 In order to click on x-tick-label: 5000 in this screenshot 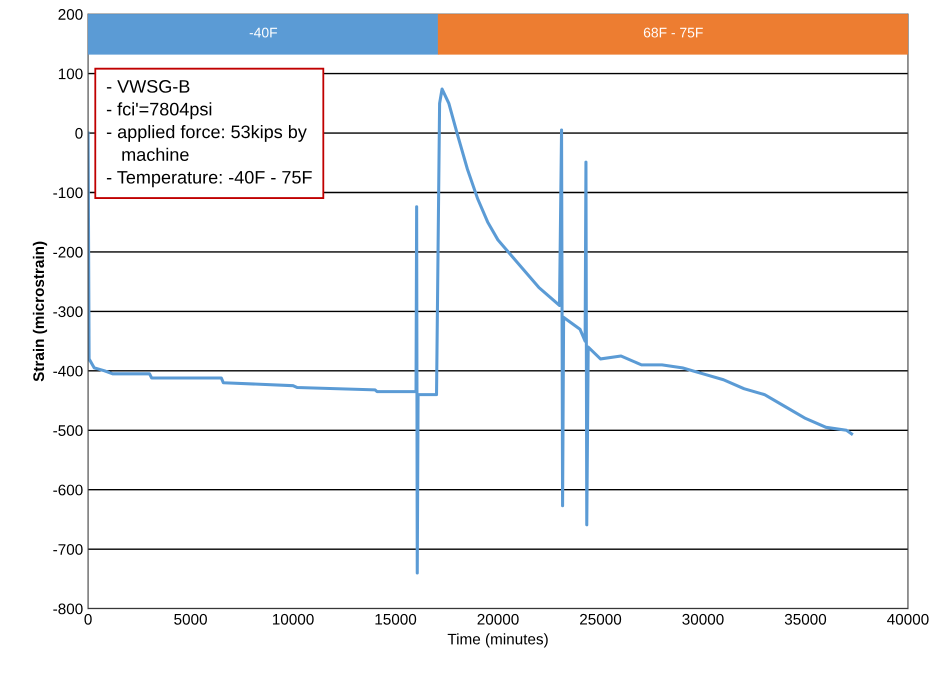, I will do `click(190, 619)`.